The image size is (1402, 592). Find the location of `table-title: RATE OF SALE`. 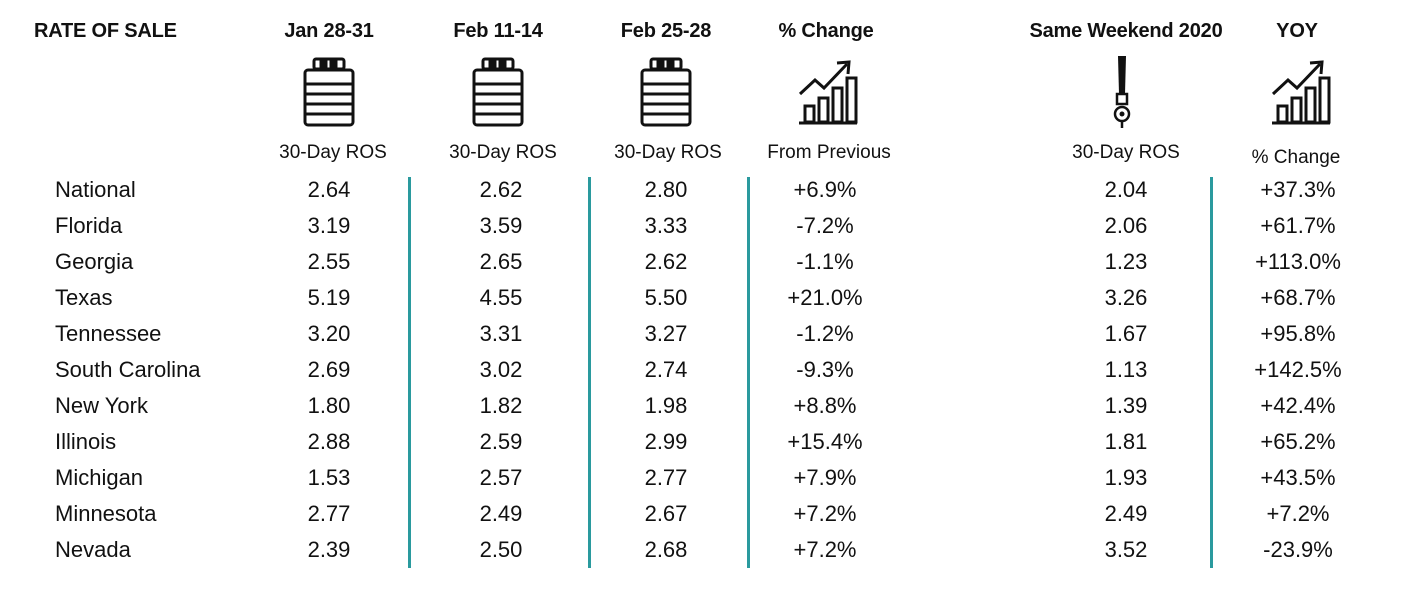

table-title: RATE OF SALE is located at coordinates (105, 31).